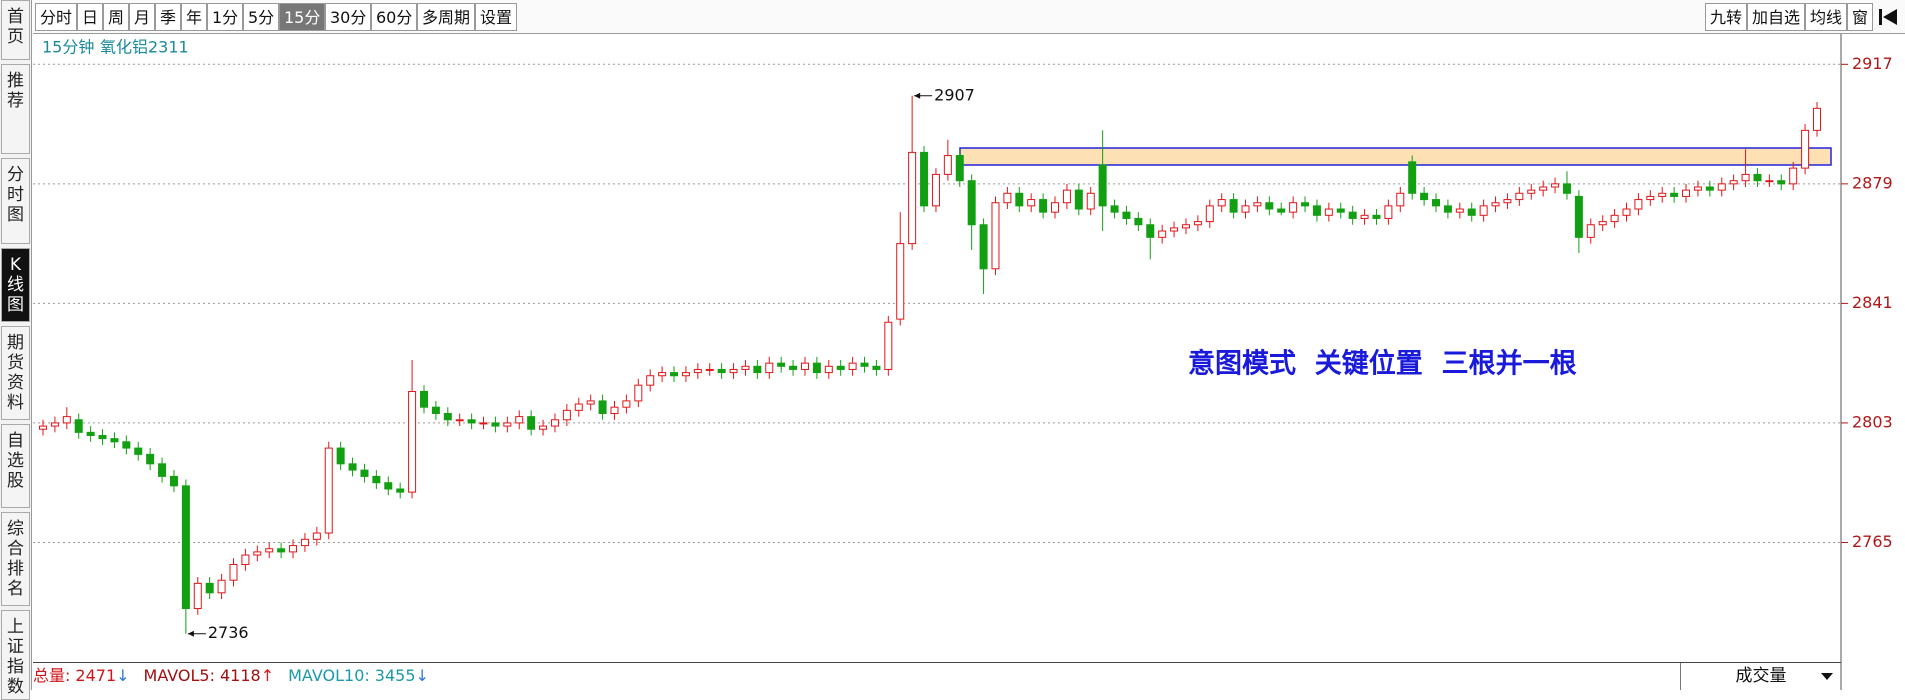 The image size is (1905, 700). I want to click on marker-label: 2736, so click(228, 632).